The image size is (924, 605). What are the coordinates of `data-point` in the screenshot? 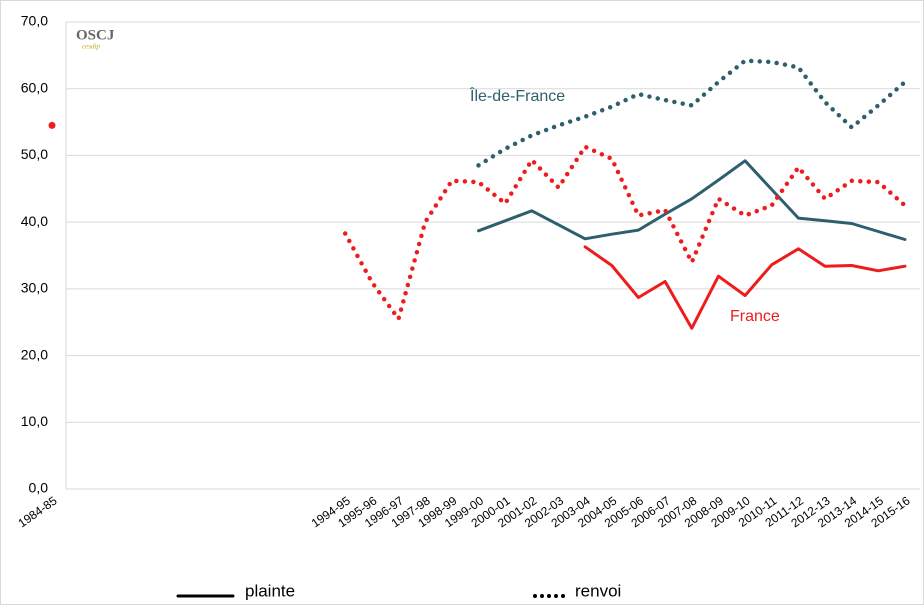 It's located at (52, 125).